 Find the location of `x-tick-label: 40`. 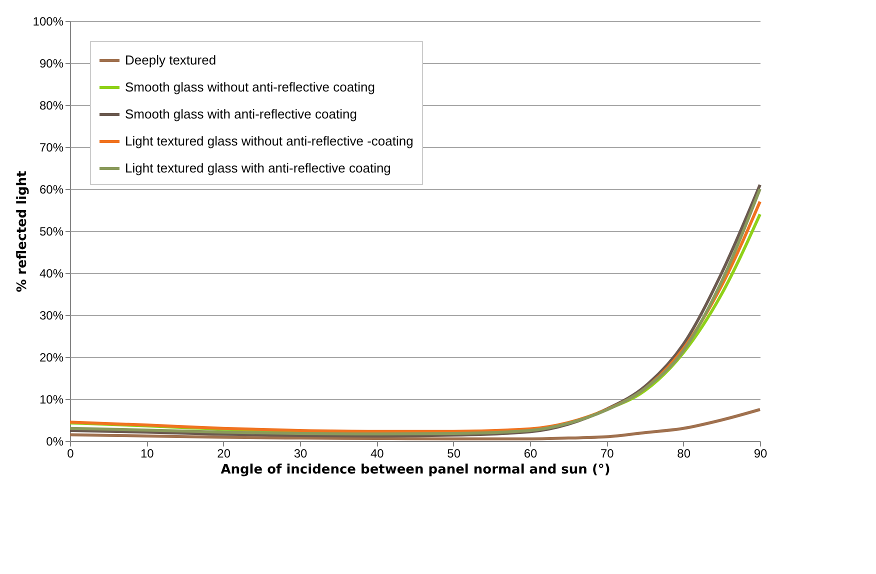

x-tick-label: 40 is located at coordinates (377, 453).